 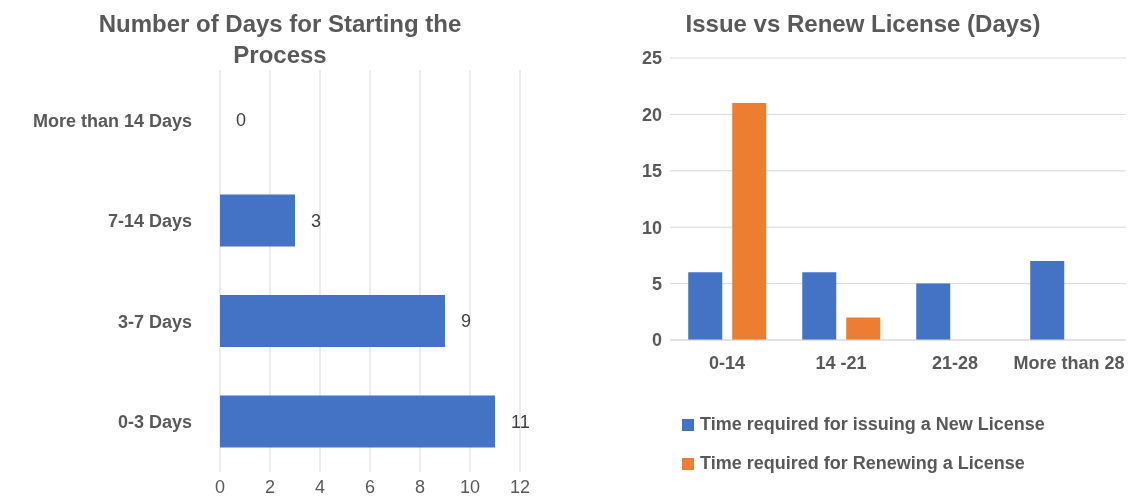 What do you see at coordinates (841, 362) in the screenshot?
I see `x-tick-label: 14 -21` at bounding box center [841, 362].